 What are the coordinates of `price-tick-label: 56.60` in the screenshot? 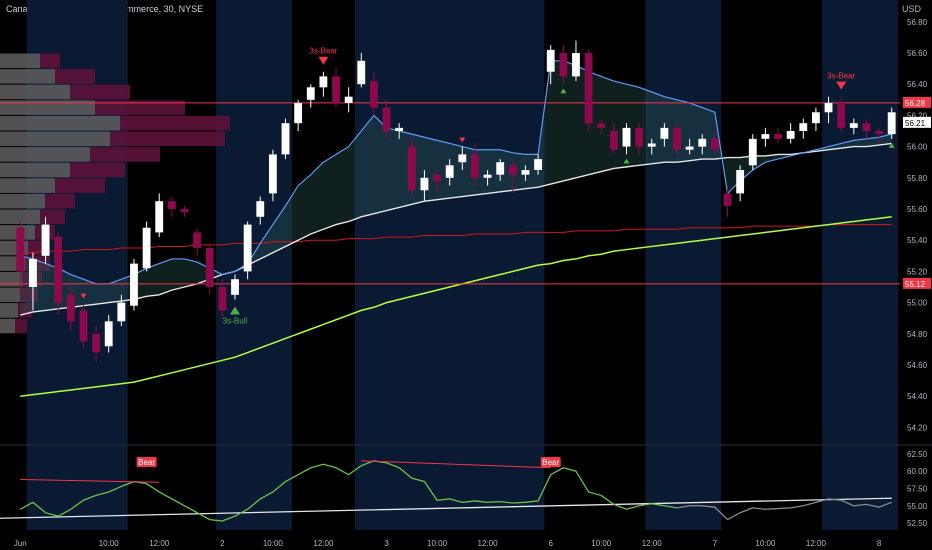 It's located at (917, 53).